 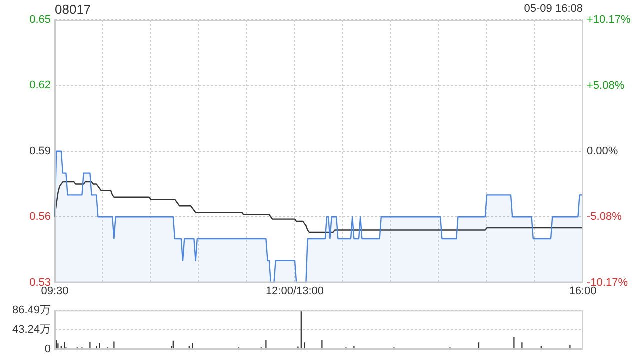 I want to click on x-tick-label: 16:00, so click(x=583, y=291).